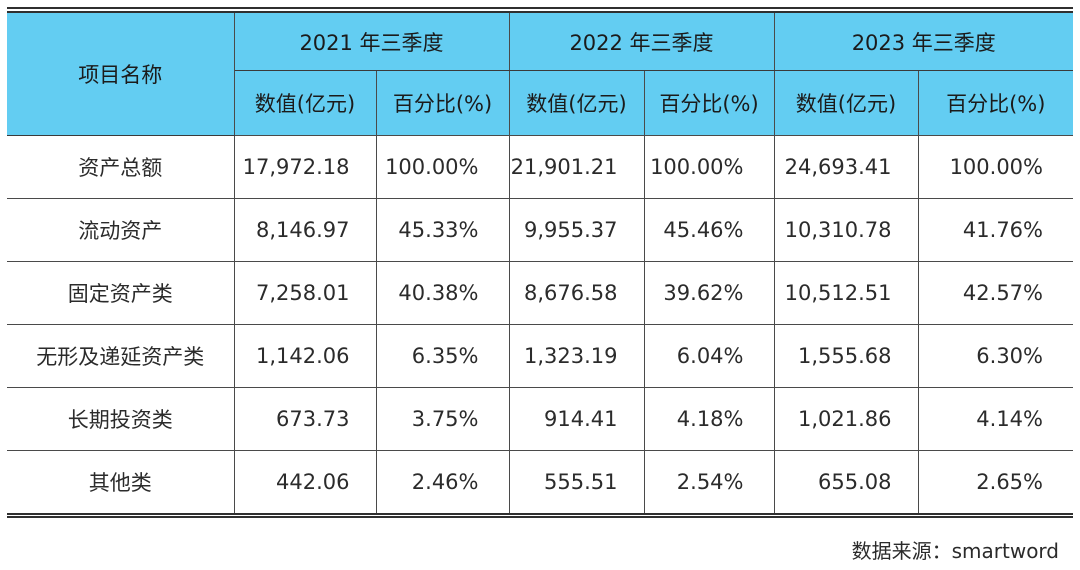  Describe the element at coordinates (305, 483) in the screenshot. I see `value-cell: 442.06` at that location.